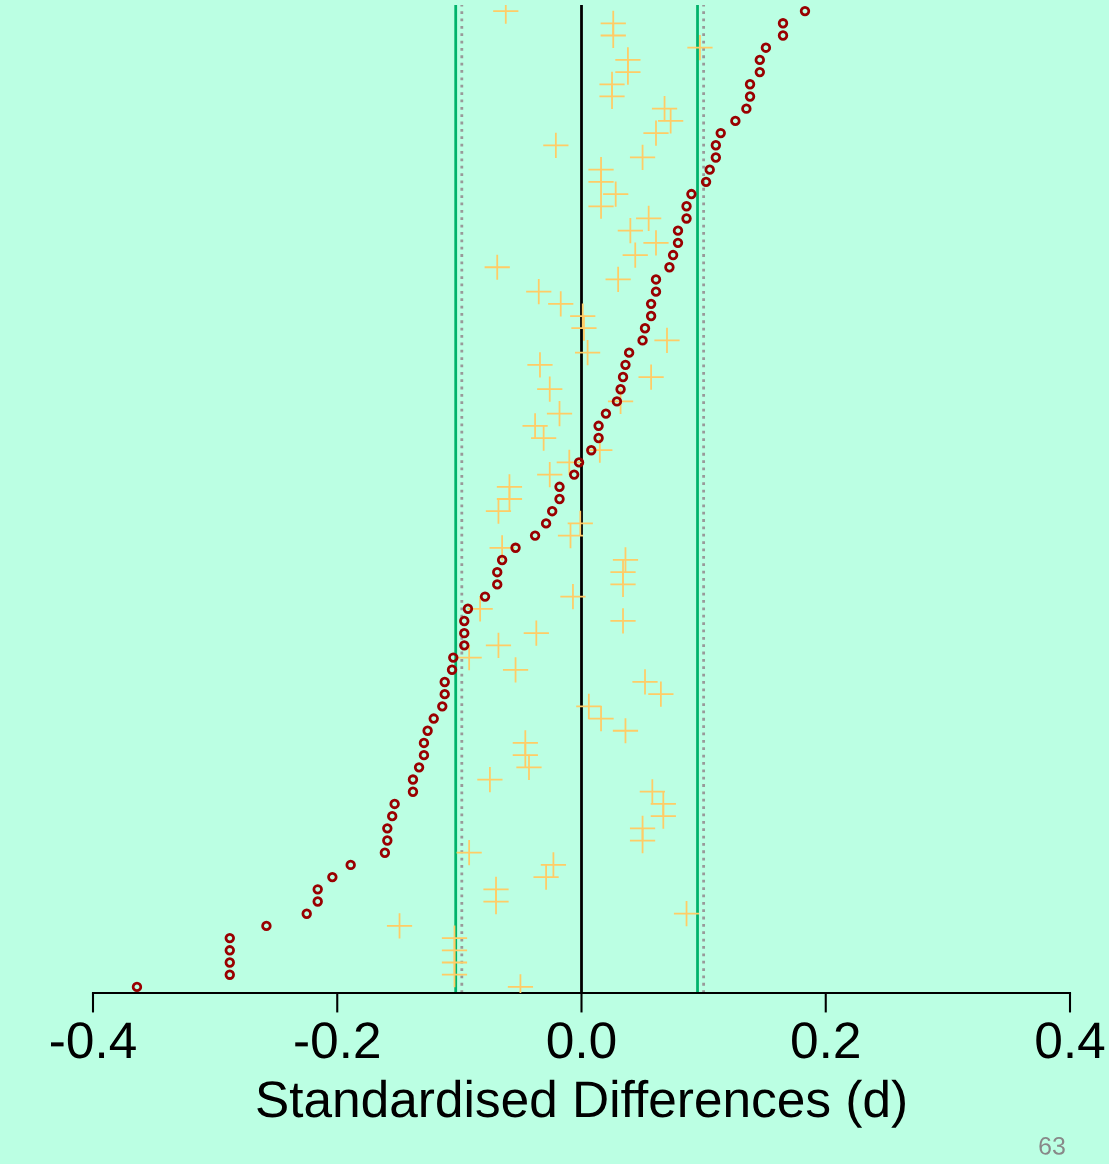  I want to click on x-tick-label: 0.0, so click(581, 1040).